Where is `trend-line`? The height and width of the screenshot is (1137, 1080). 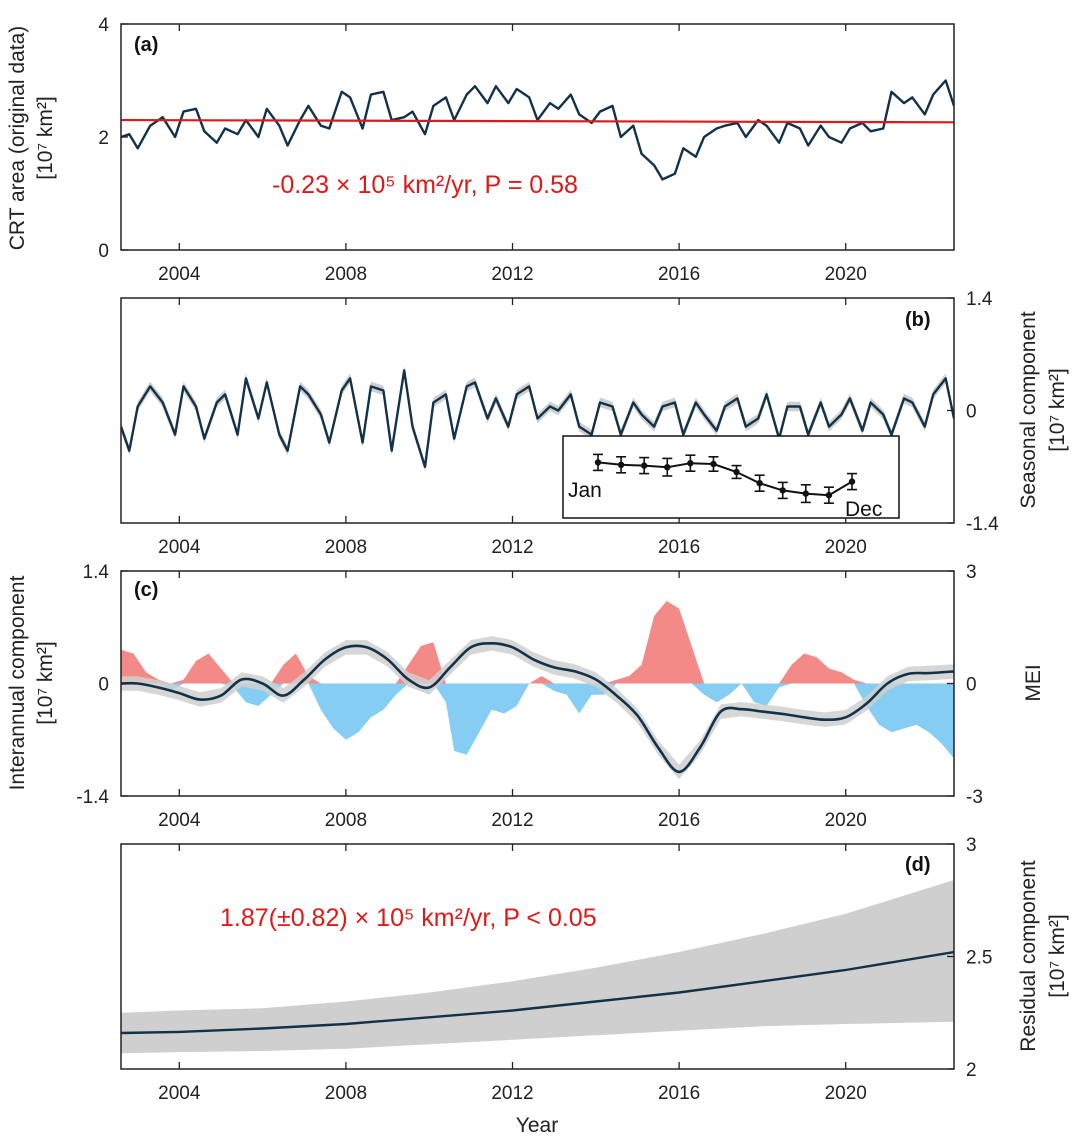 trend-line is located at coordinates (537, 121).